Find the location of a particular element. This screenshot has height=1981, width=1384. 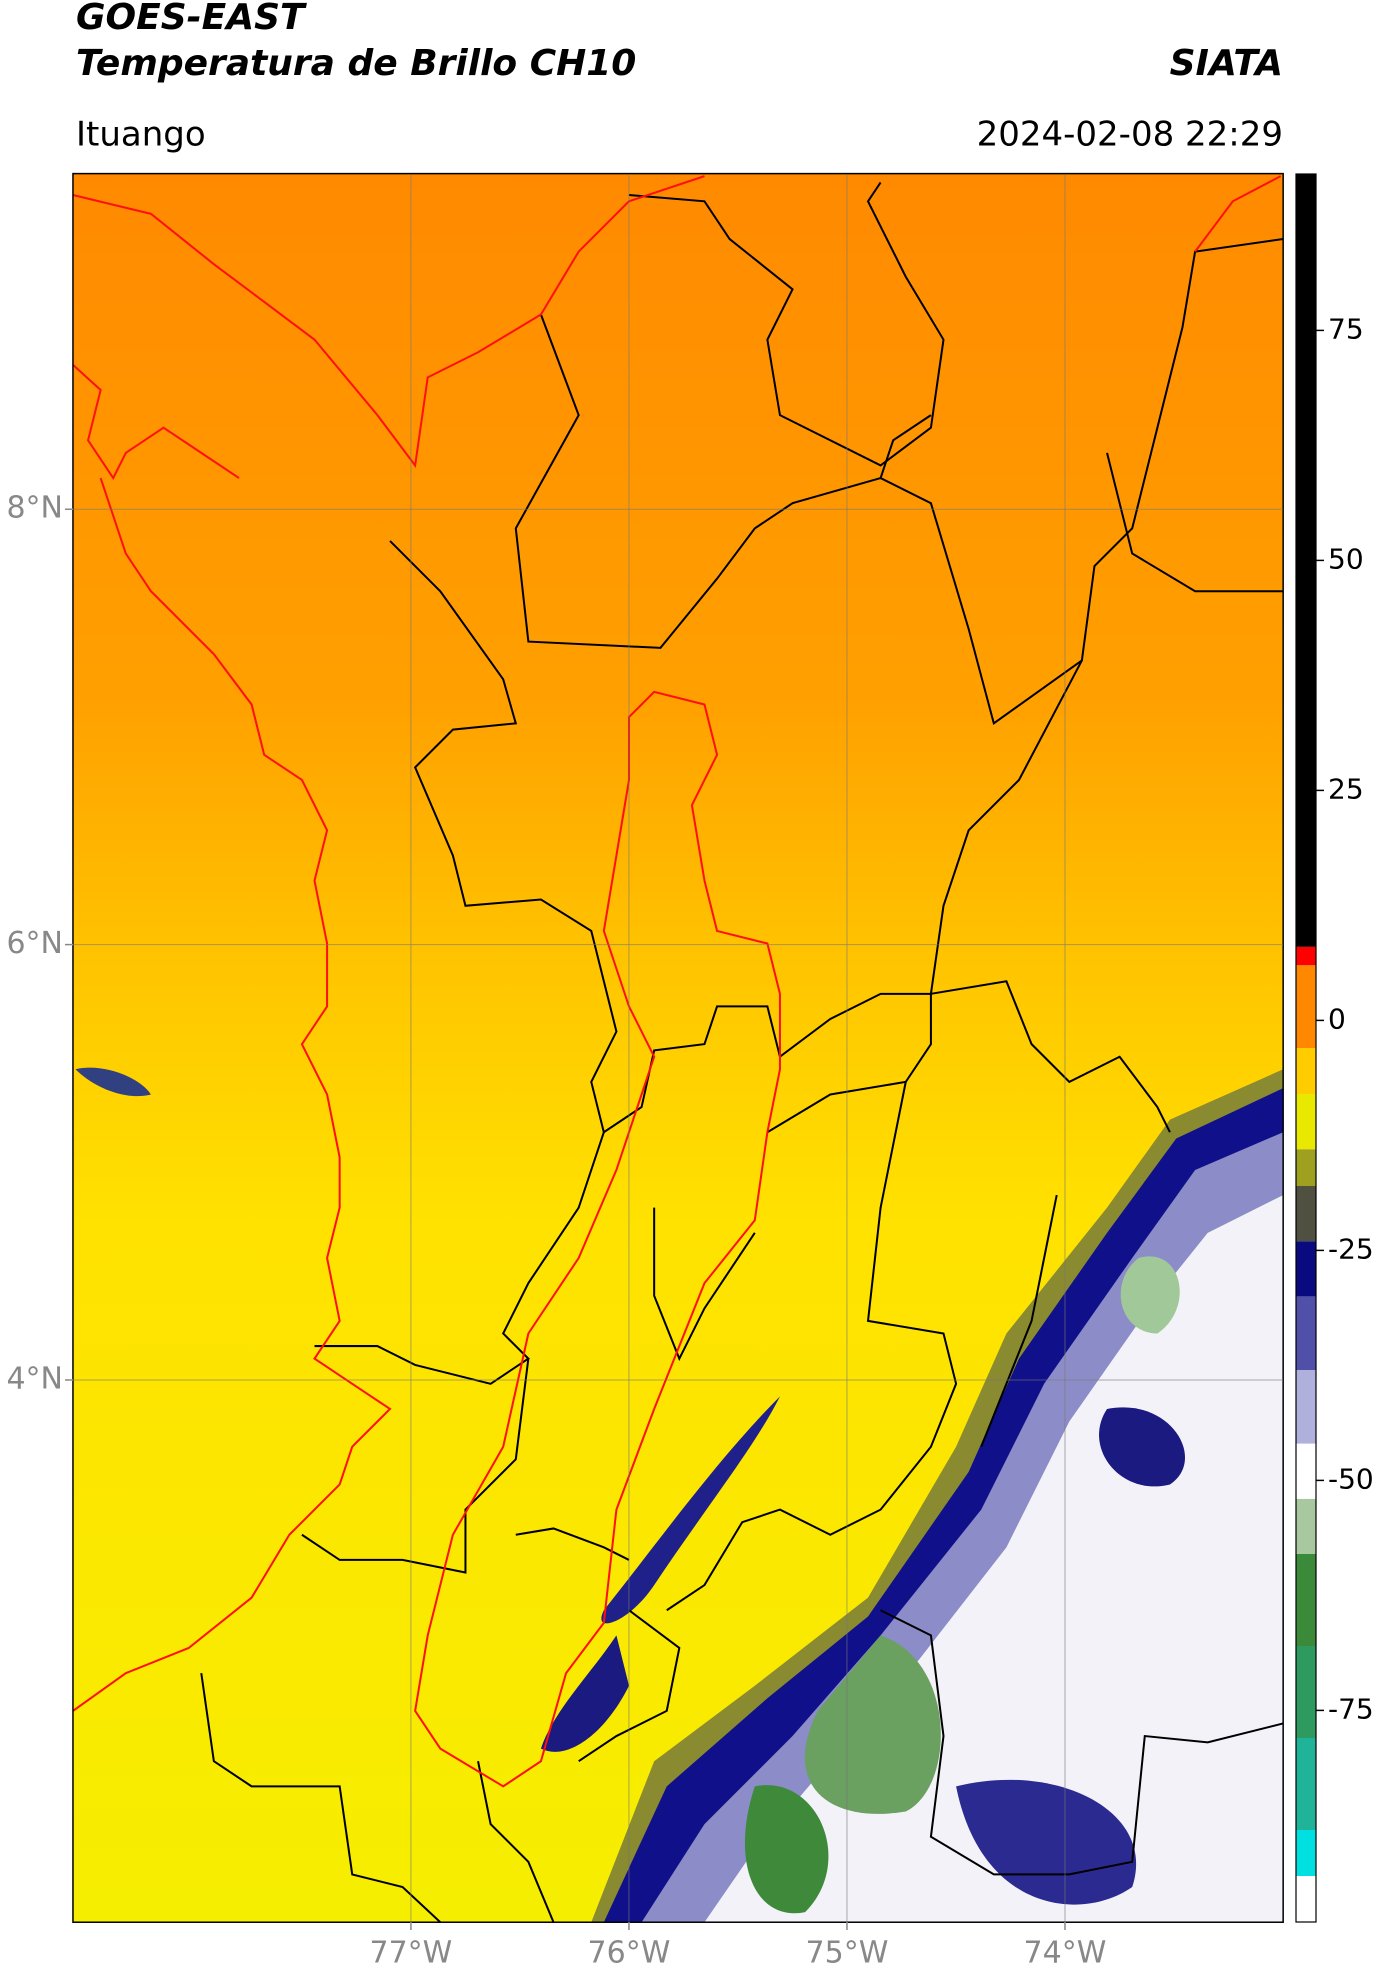

y-tick-label: 4°N is located at coordinates (34, 1378).